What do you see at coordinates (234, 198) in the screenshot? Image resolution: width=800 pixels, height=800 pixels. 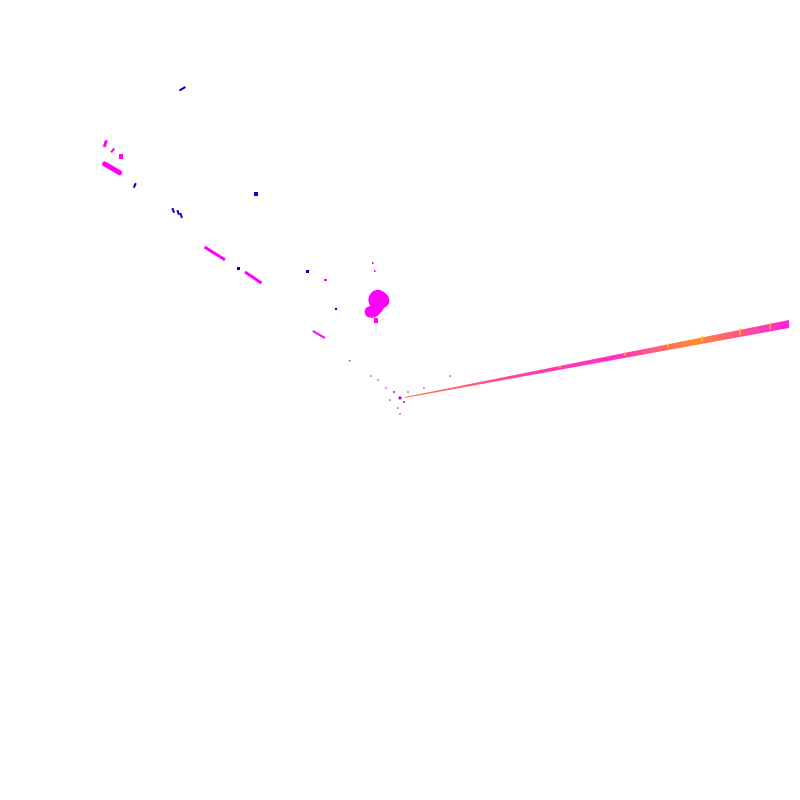 I see `blue-points` at bounding box center [234, 198].